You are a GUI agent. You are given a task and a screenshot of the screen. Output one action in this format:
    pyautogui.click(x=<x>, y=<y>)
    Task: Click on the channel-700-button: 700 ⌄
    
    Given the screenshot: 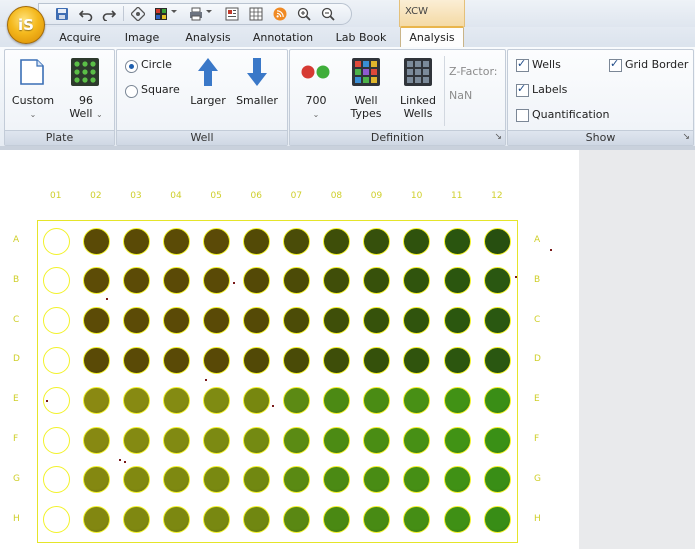 What is the action you would take?
    pyautogui.click(x=316, y=107)
    